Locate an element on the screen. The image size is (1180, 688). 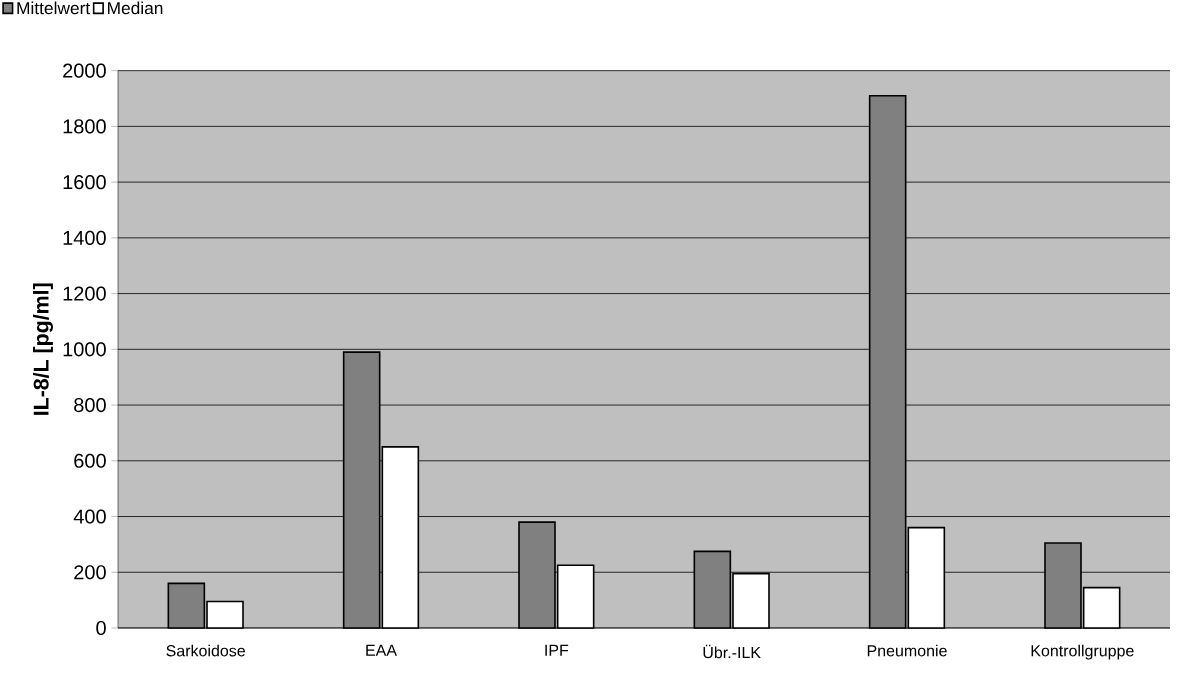
y-tick-label: 1800 is located at coordinates (84, 126).